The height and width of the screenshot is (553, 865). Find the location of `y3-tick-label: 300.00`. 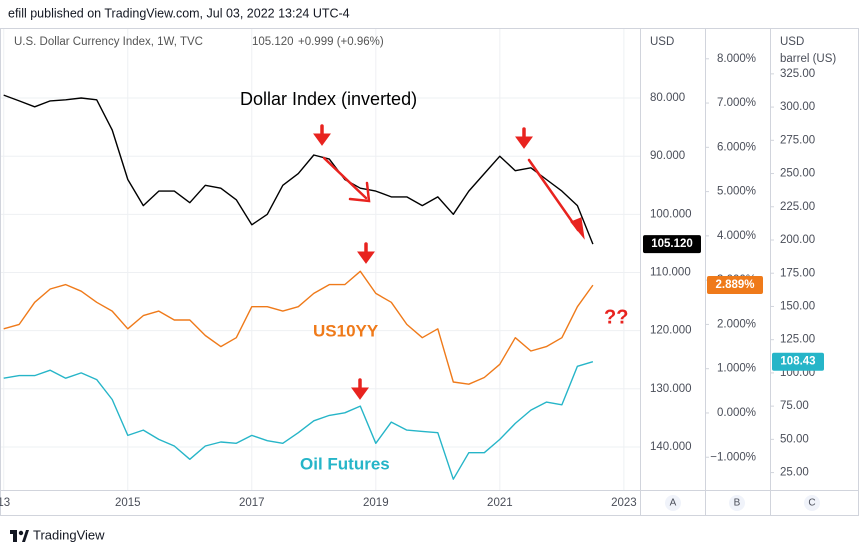

y3-tick-label: 300.00 is located at coordinates (797, 107).